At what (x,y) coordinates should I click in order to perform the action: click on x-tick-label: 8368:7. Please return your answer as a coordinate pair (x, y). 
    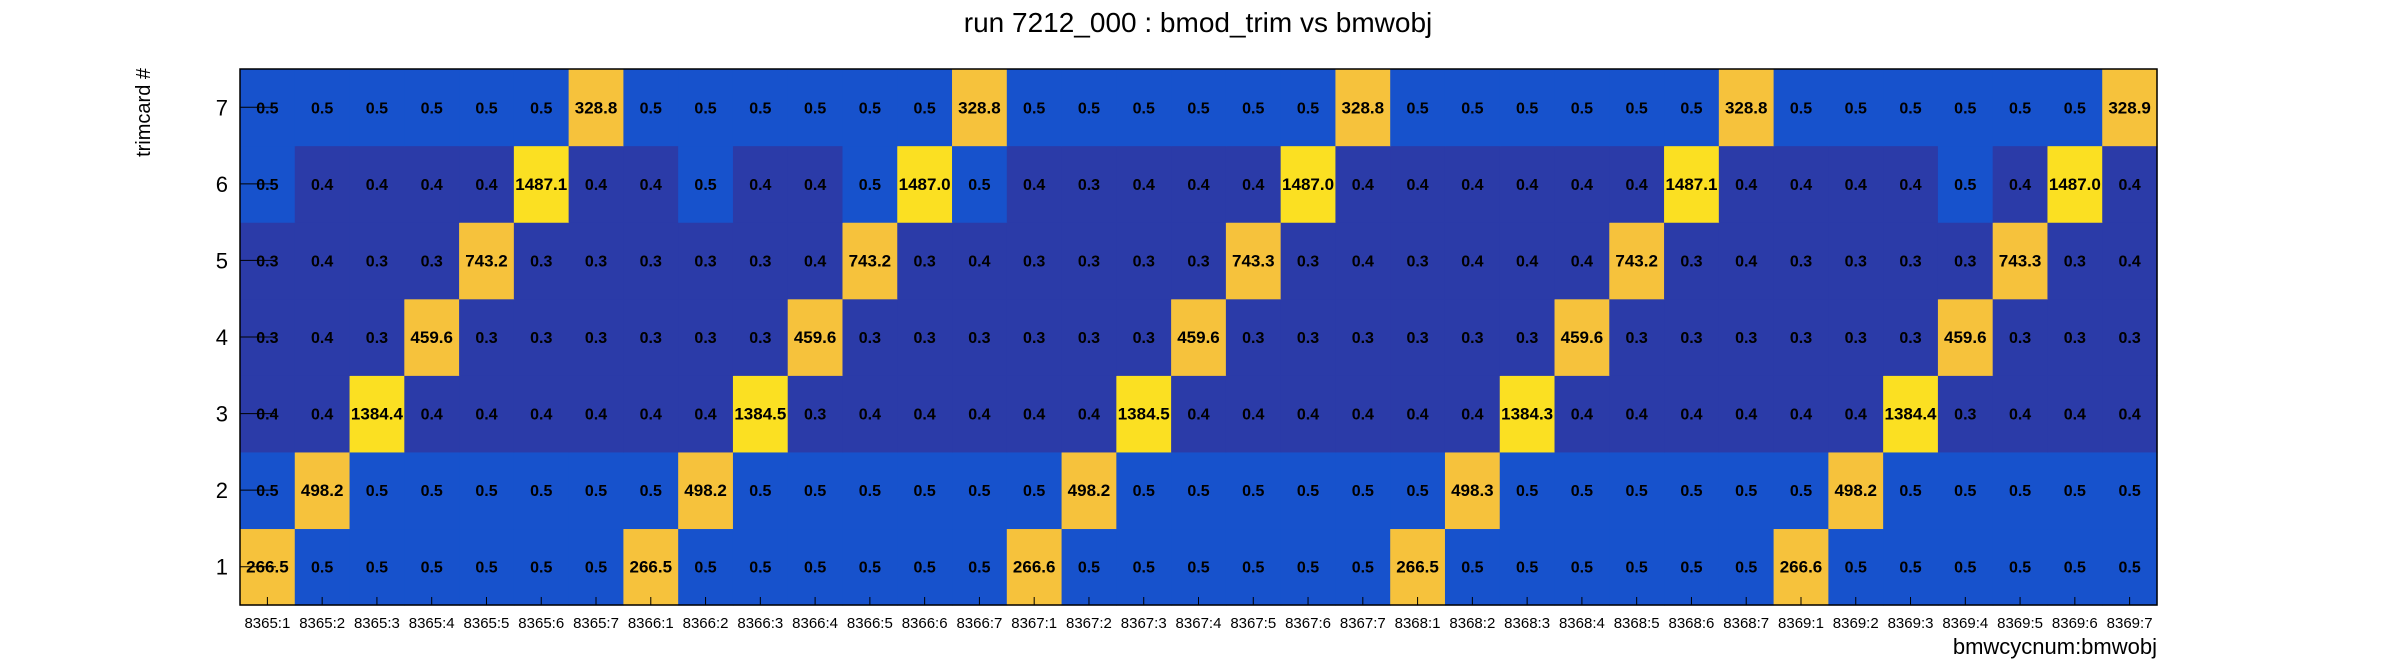
    Looking at the image, I should click on (1746, 623).